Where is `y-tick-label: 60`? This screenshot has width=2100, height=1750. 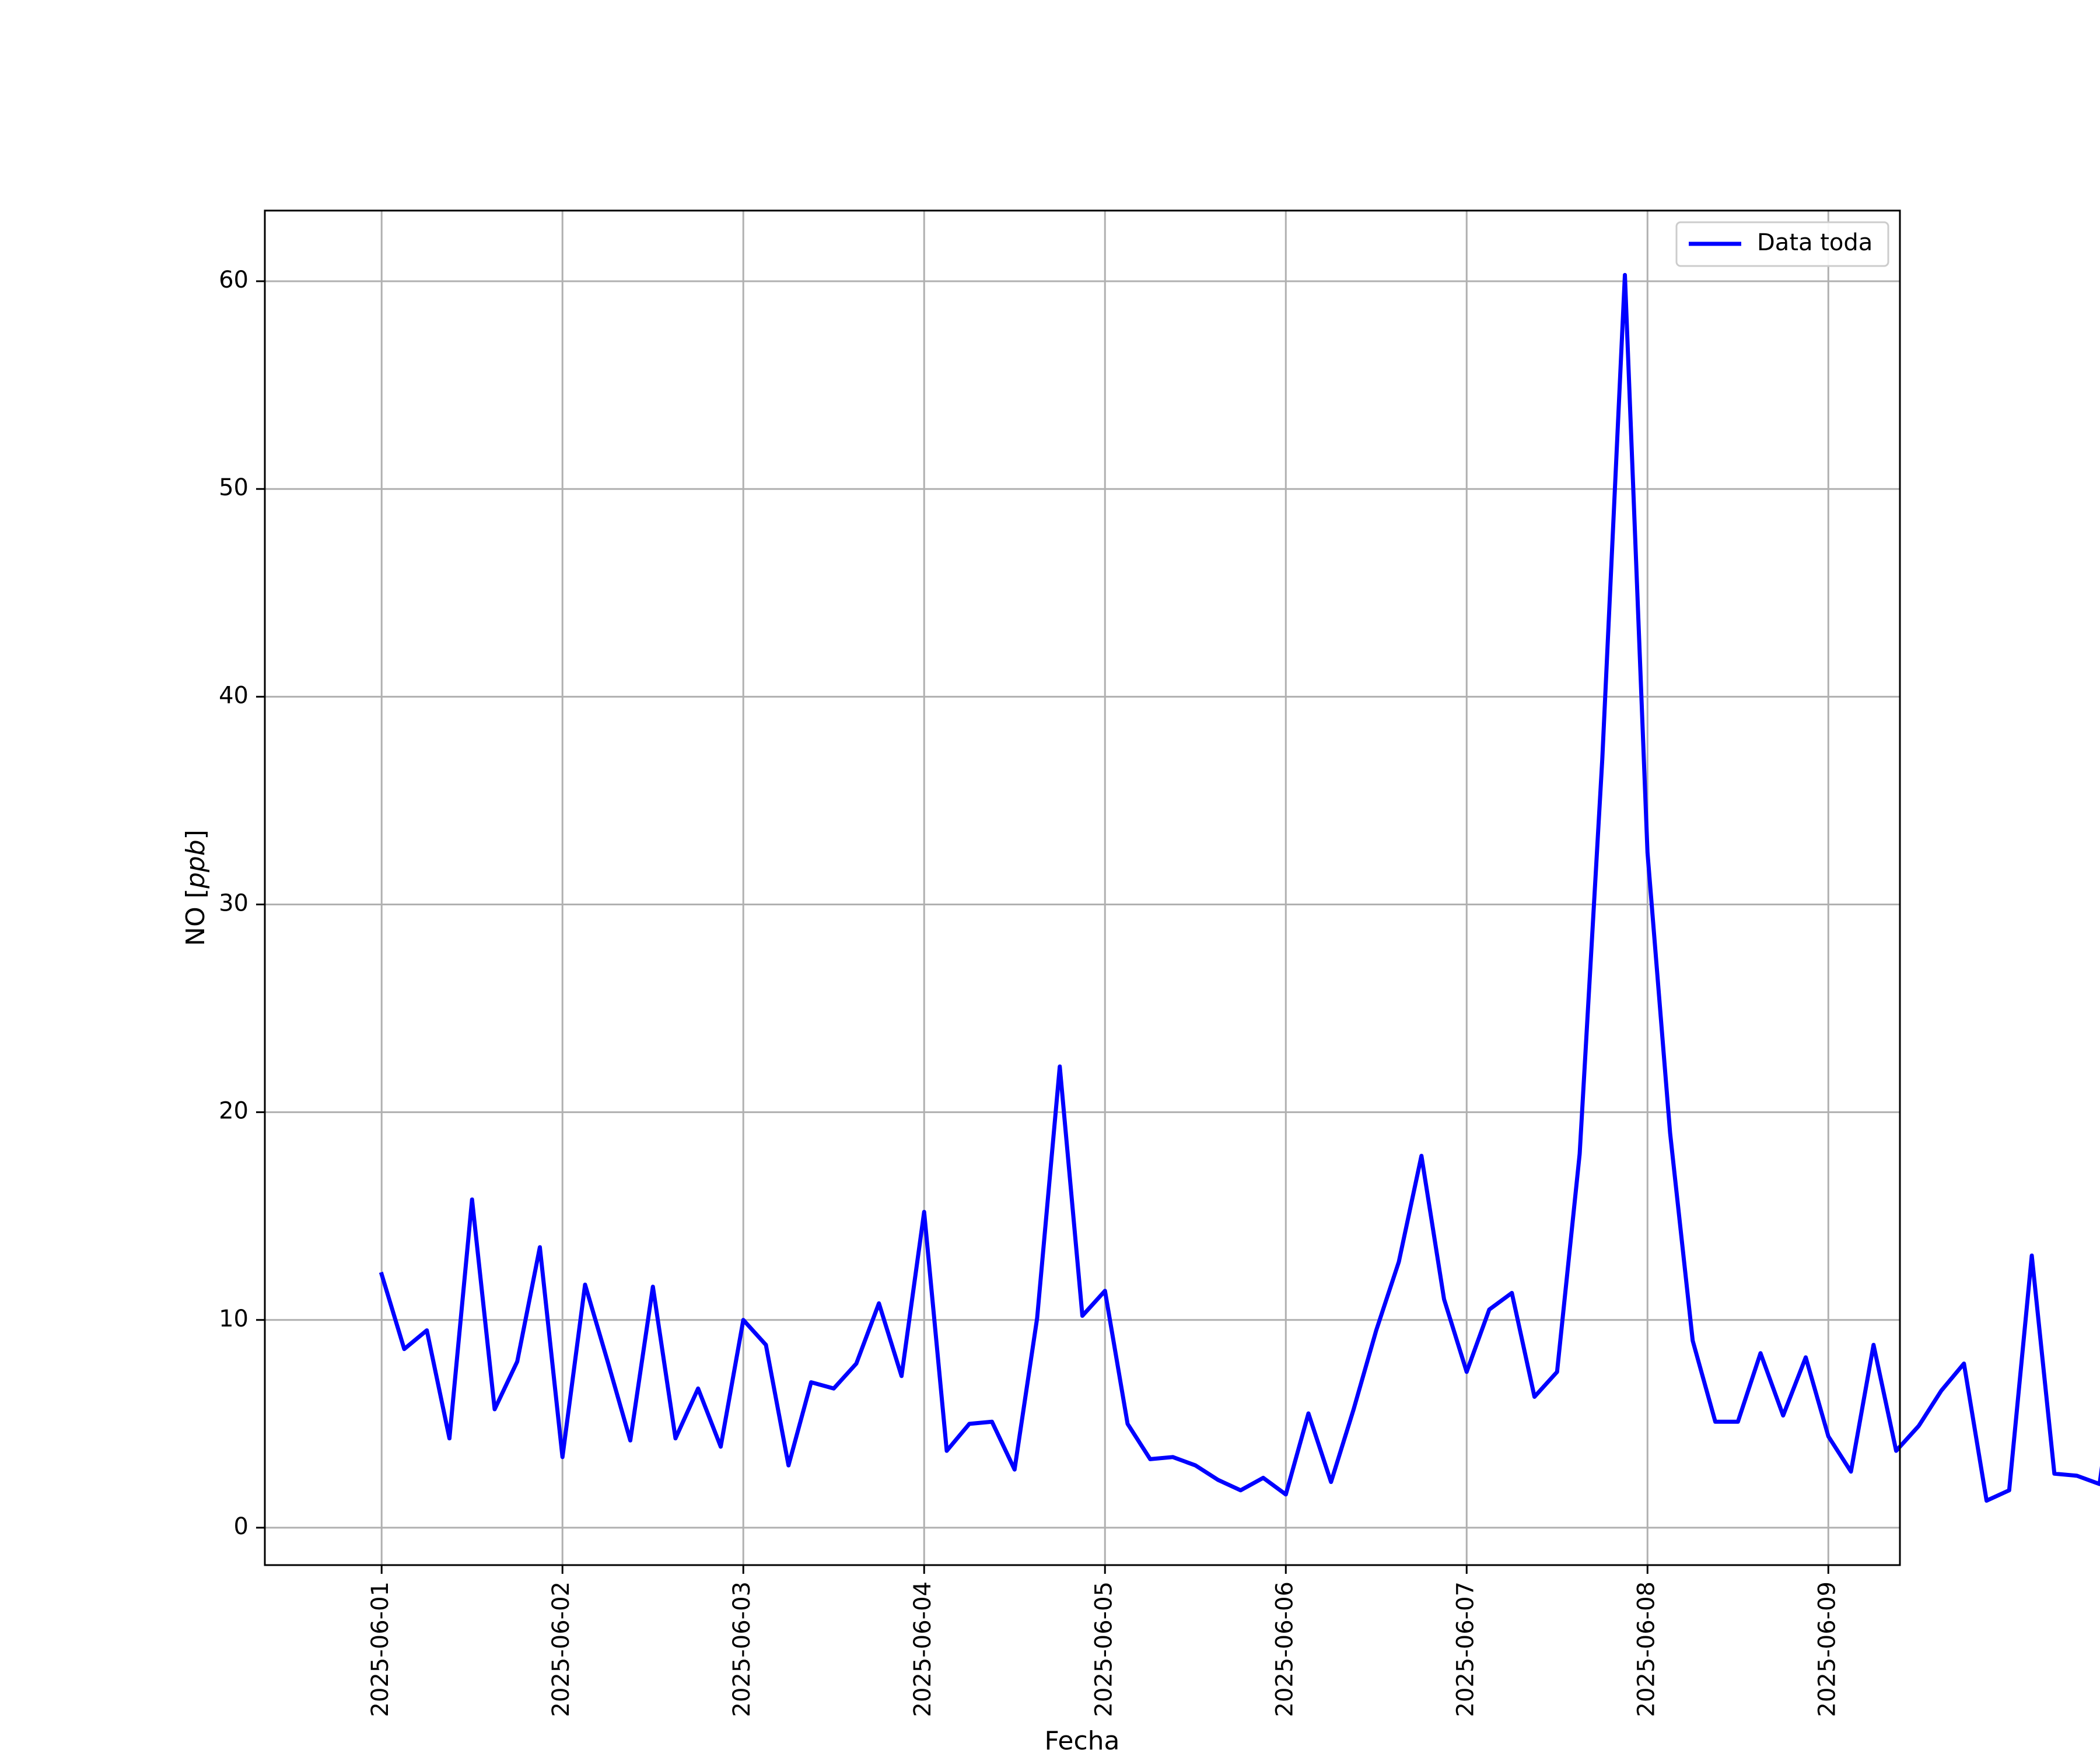
y-tick-label: 60 is located at coordinates (234, 280).